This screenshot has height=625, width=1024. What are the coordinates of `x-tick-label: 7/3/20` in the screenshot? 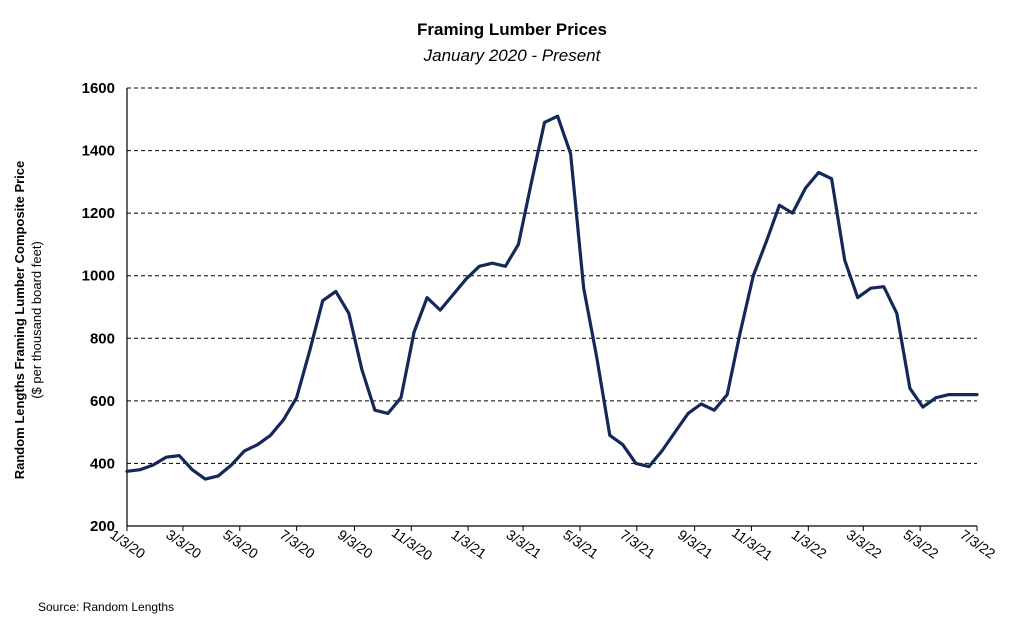 It's located at (297, 544).